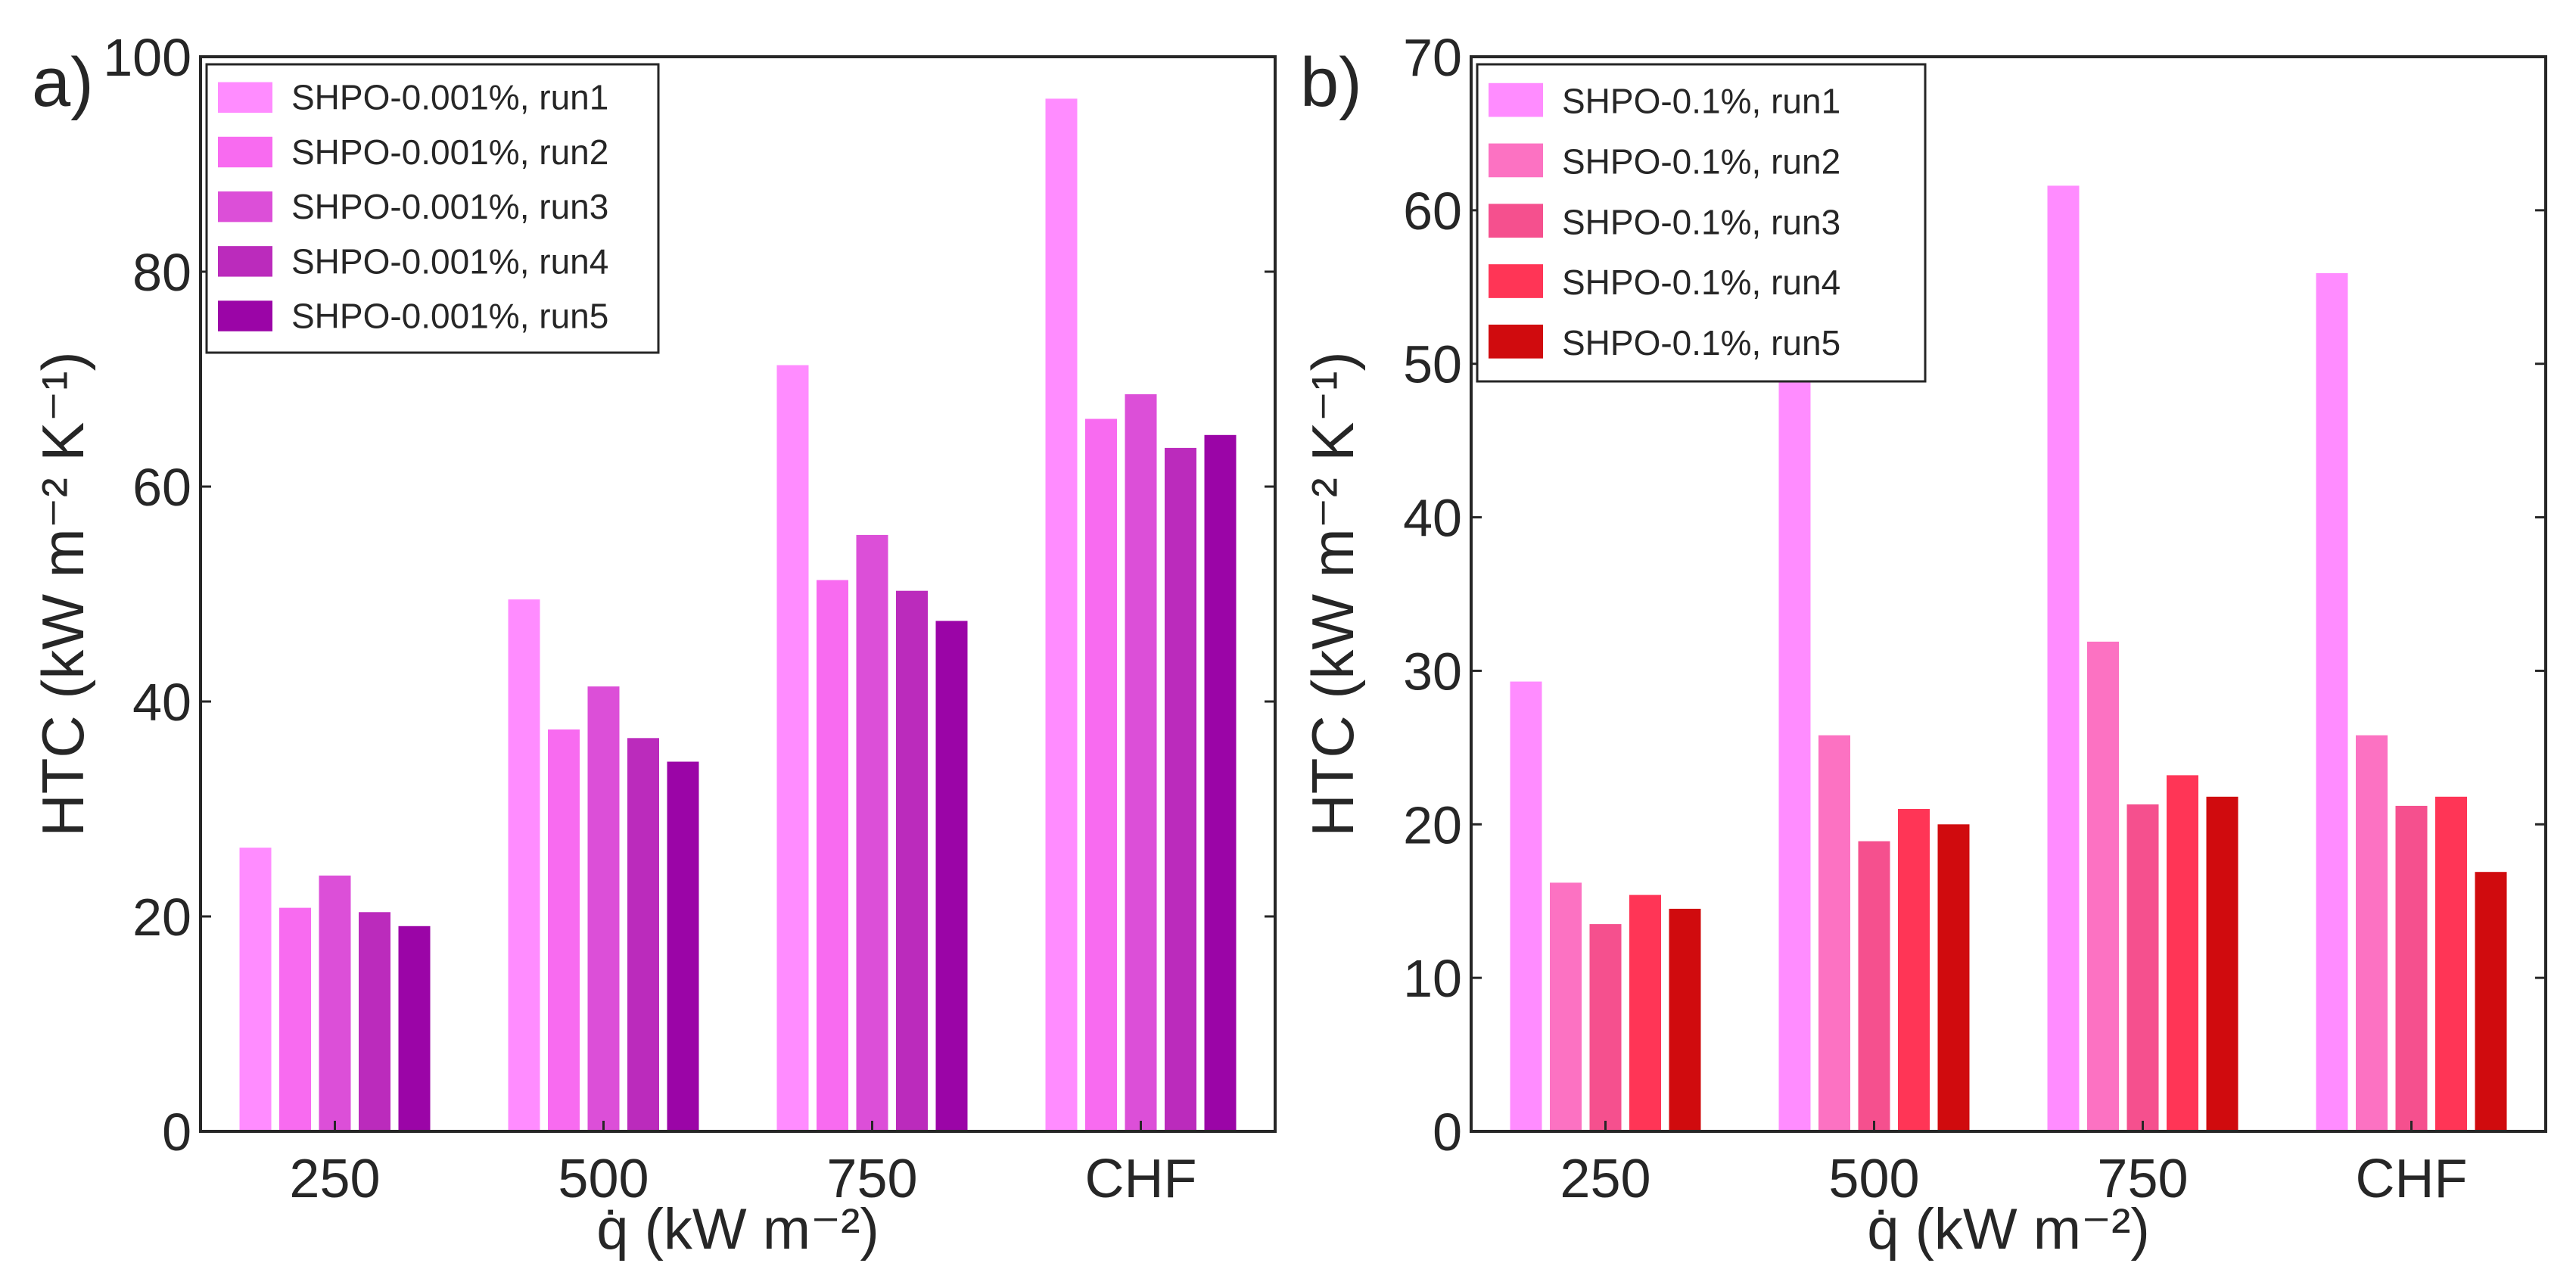 The image size is (2576, 1288). Describe the element at coordinates (450, 98) in the screenshot. I see `legend-label-series1: SHPO-0.001%, run1` at that location.